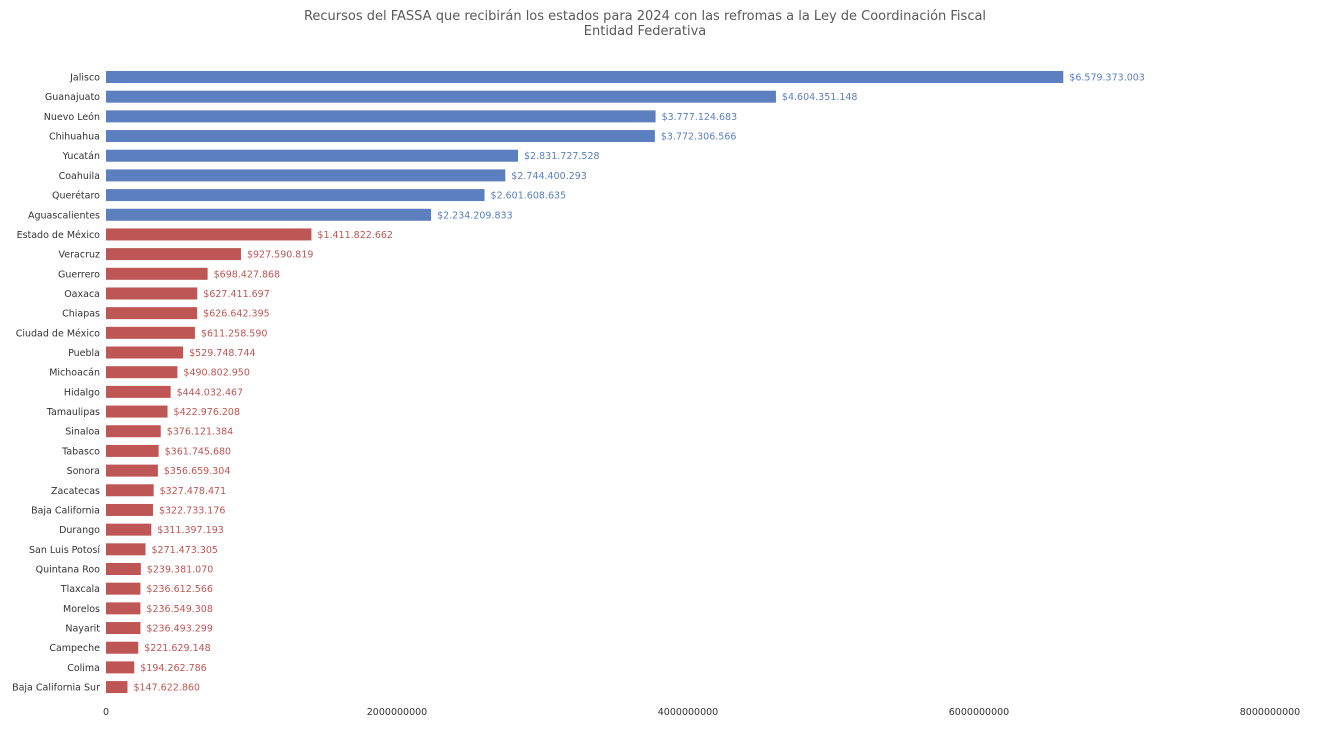 The height and width of the screenshot is (734, 1318). Describe the element at coordinates (64, 550) in the screenshot. I see `category-label-24: San Luis Potosí` at that location.